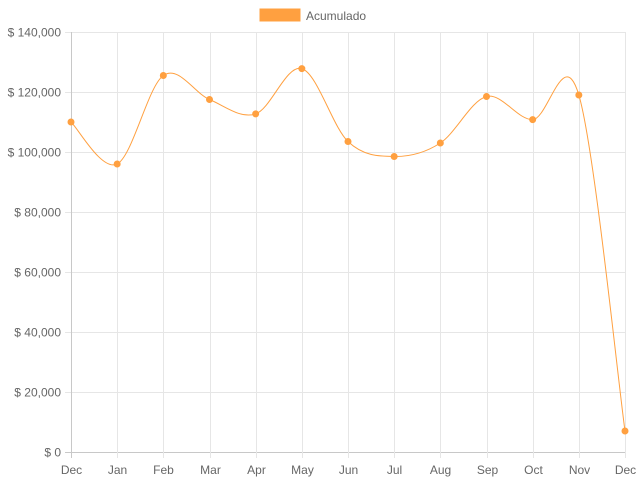 Image resolution: width=640 pixels, height=480 pixels. I want to click on x-tick-label: Jun, so click(348, 470).